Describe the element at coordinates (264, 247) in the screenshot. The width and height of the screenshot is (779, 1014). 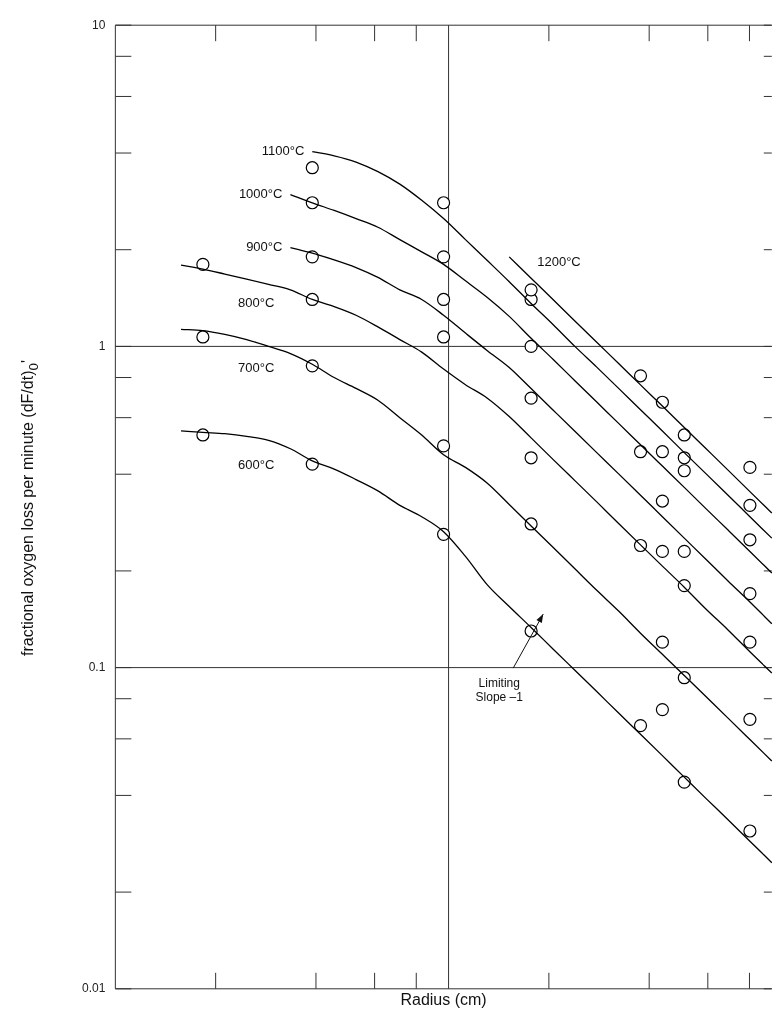
I see `series-label: 900°C` at that location.